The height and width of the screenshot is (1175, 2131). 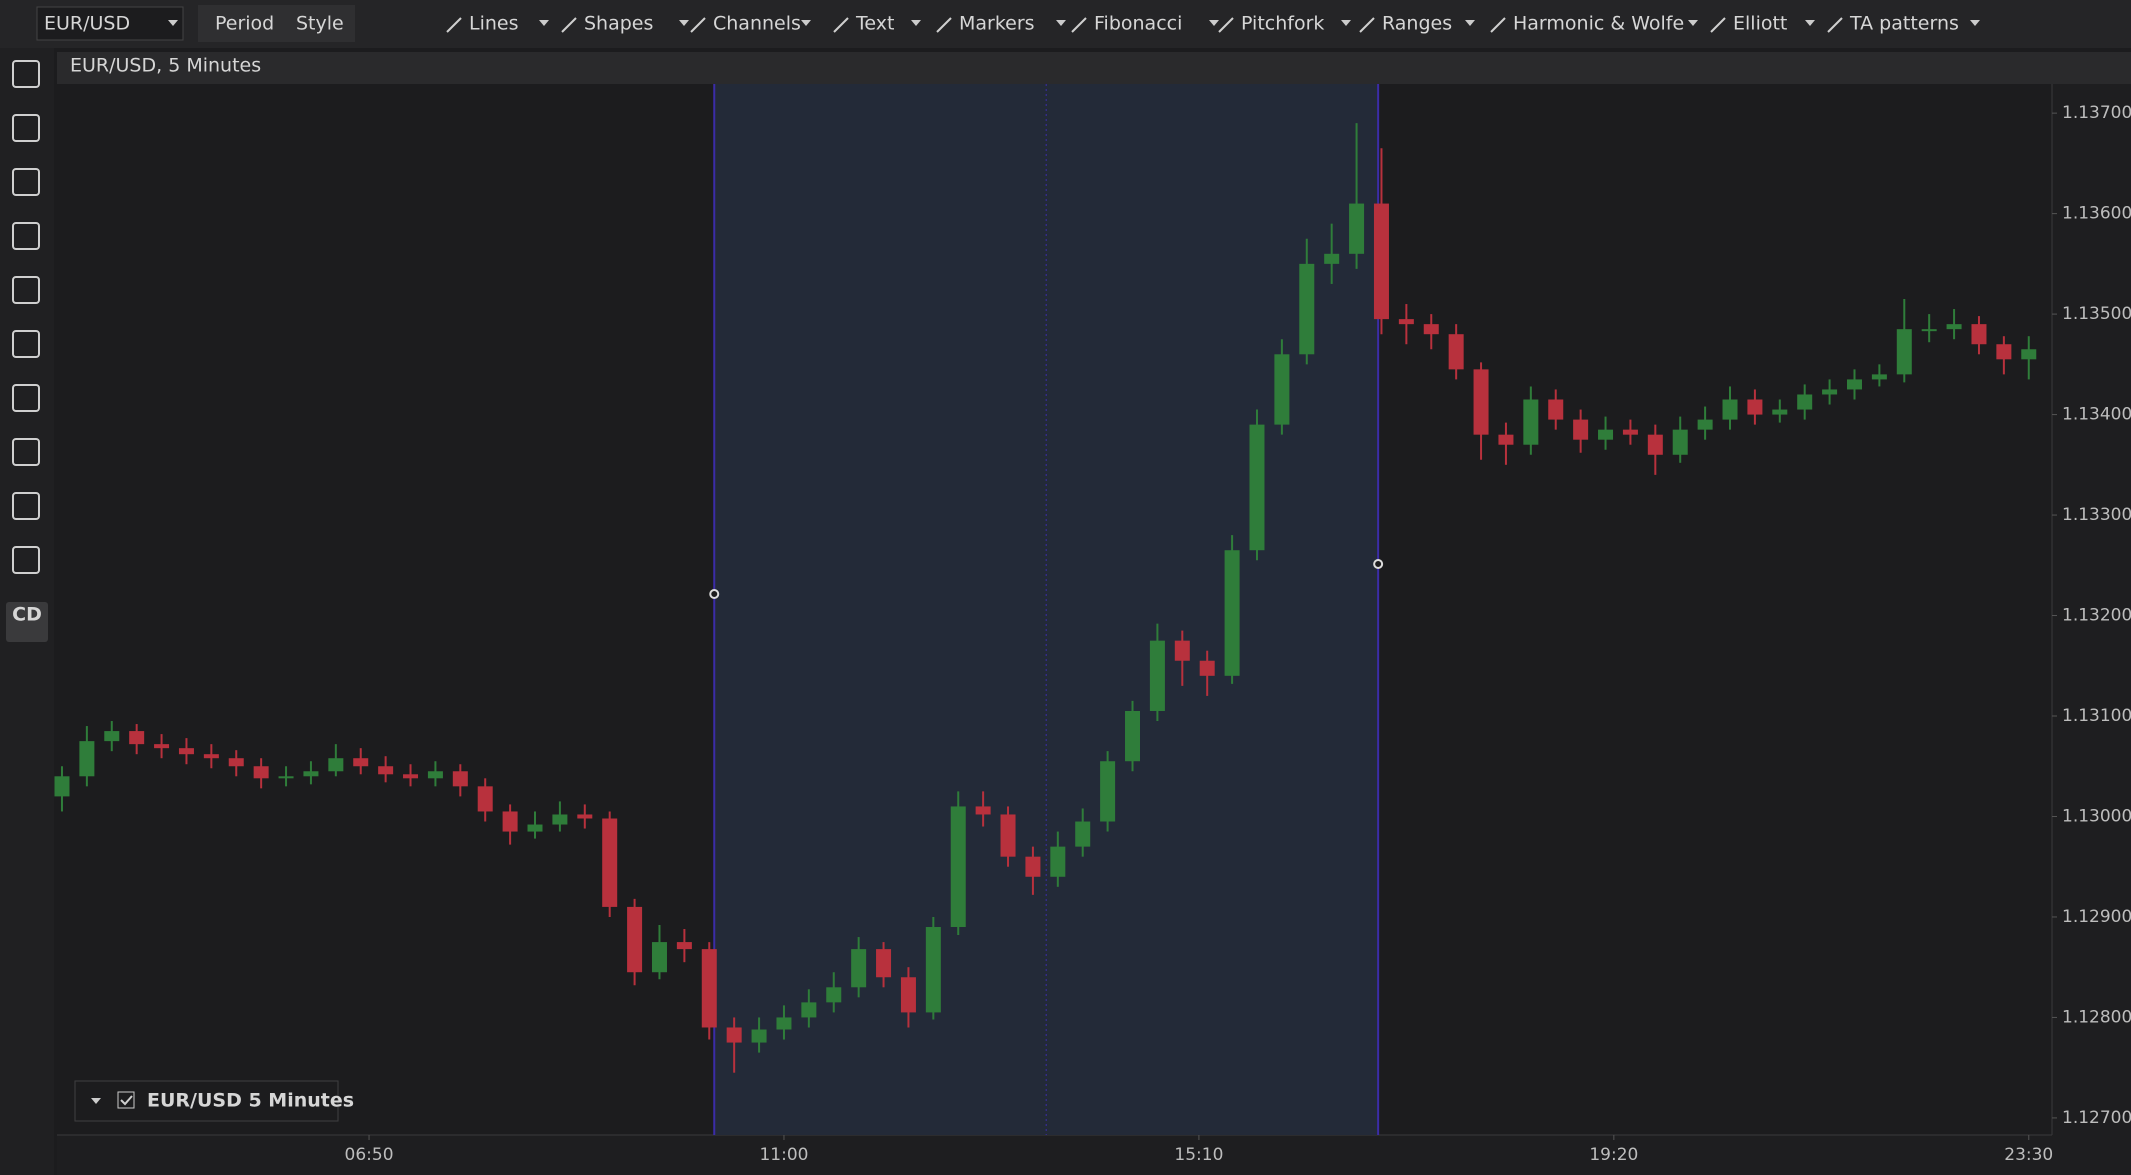 I want to click on tool-button: Markers, so click(x=997, y=24).